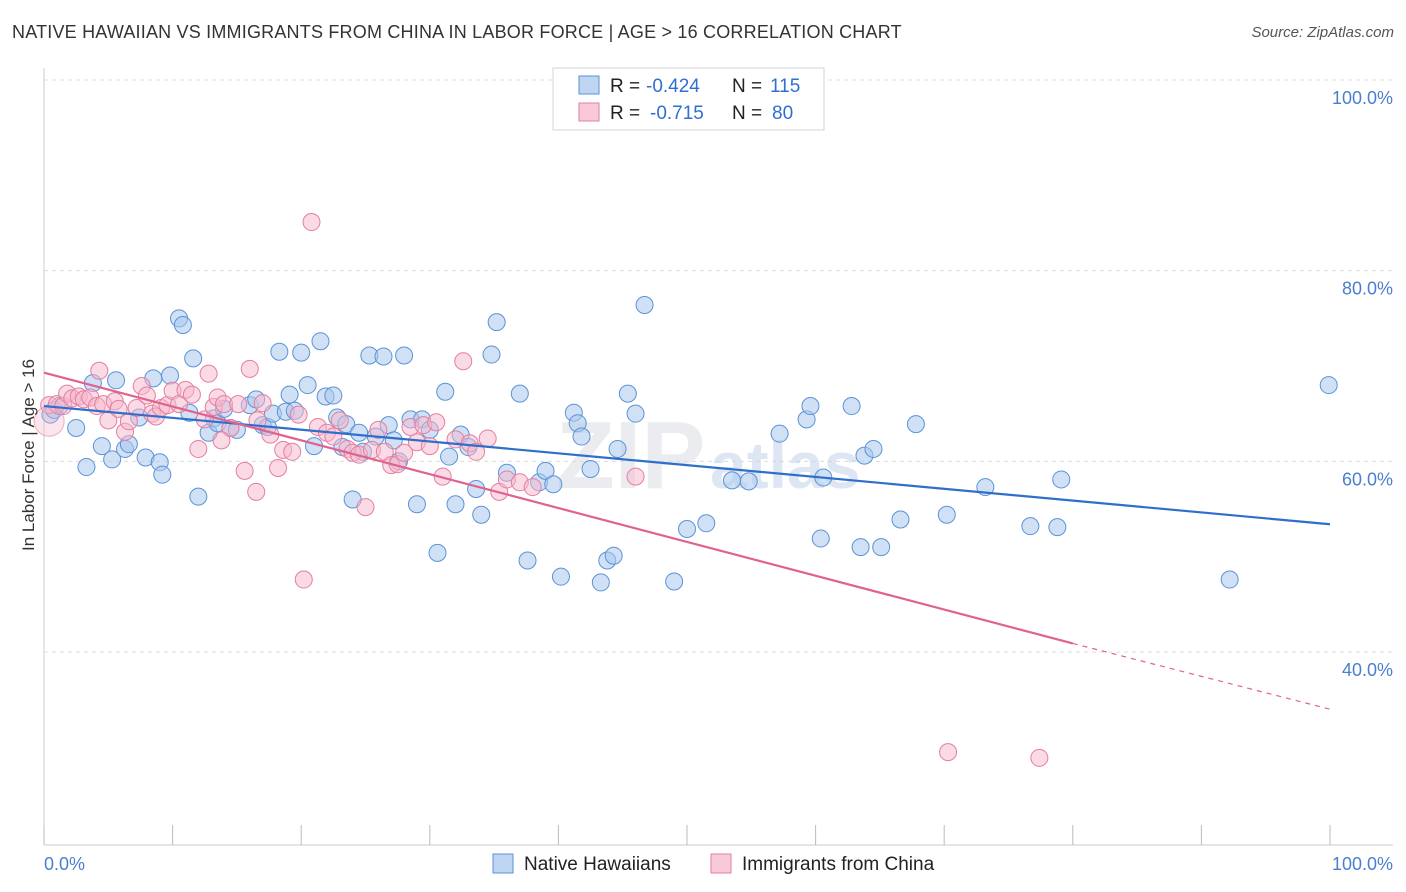  I want to click on legend-r-value-1: -0.424, so click(673, 86).